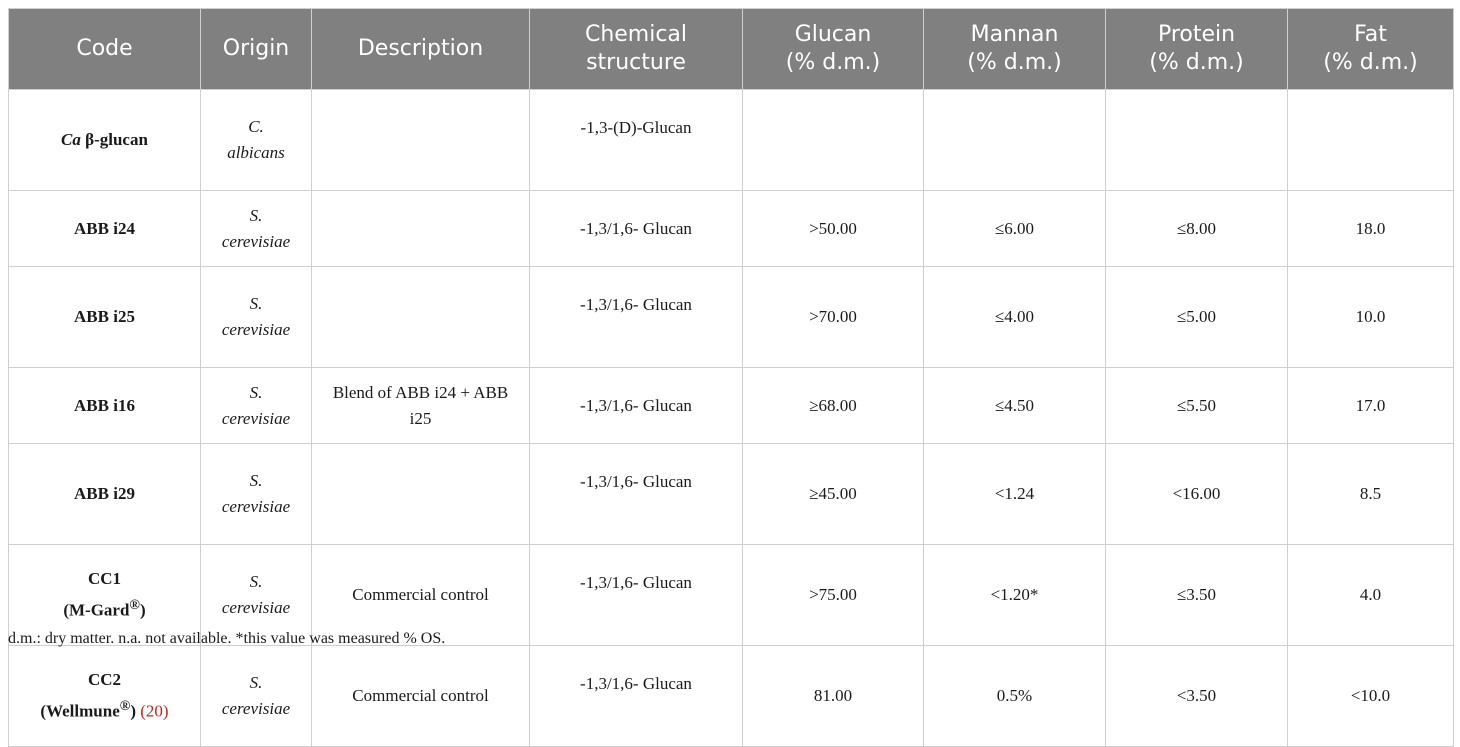 This screenshot has height=747, width=1460. I want to click on cell-mannan: ≤6.00, so click(1014, 228).